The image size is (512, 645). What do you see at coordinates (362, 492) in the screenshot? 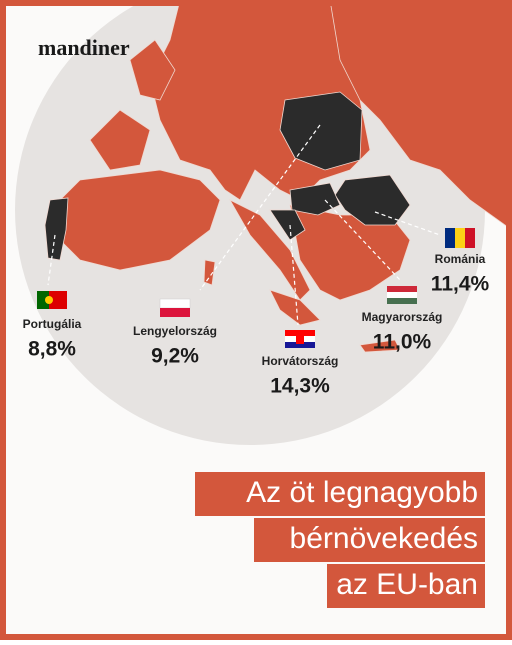
I see `title-line: Az öt legnagyobb` at bounding box center [362, 492].